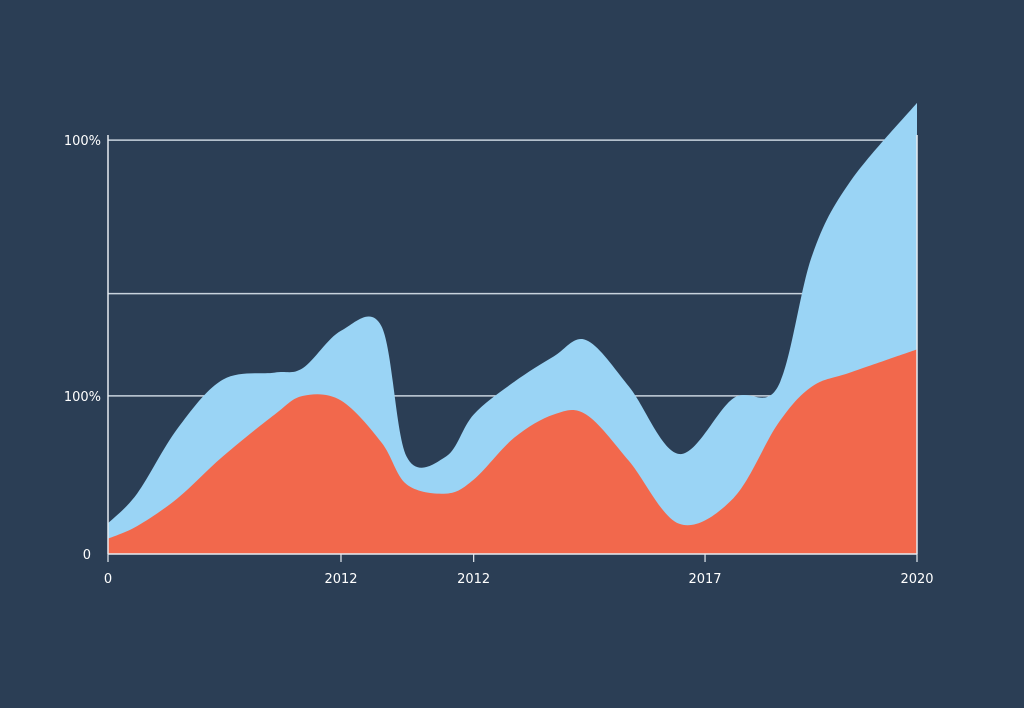  What do you see at coordinates (704, 579) in the screenshot?
I see `x-tick-label: 2017` at bounding box center [704, 579].